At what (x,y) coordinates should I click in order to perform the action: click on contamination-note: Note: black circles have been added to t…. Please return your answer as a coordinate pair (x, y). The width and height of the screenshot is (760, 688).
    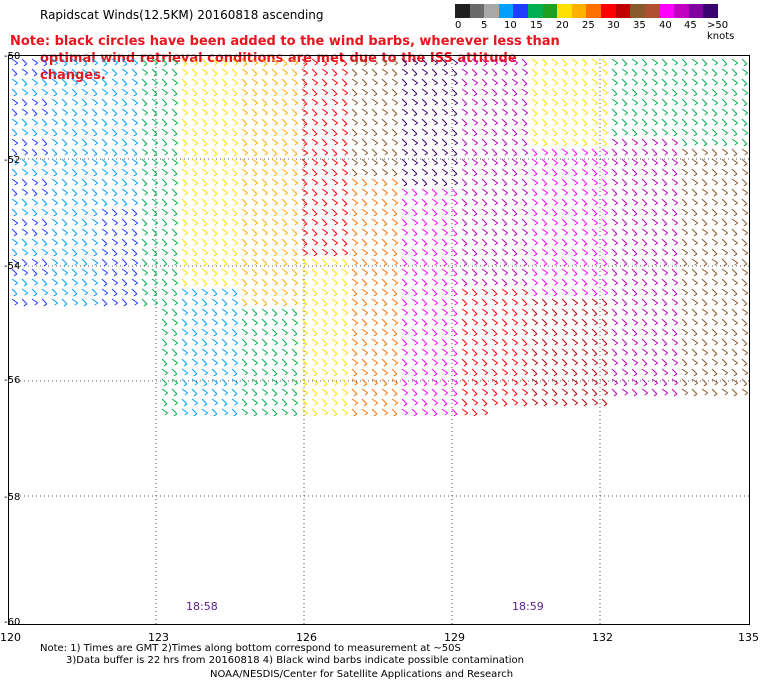
    Looking at the image, I should click on (290, 58).